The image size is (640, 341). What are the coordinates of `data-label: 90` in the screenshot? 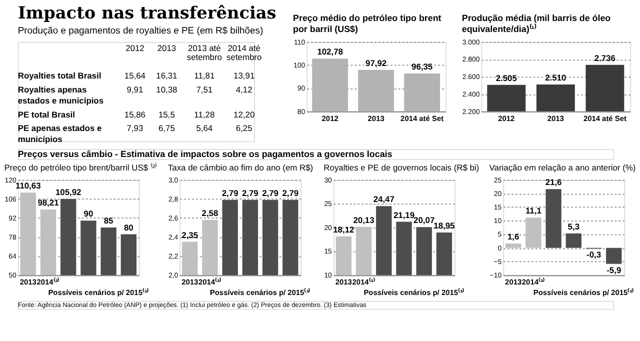 It's located at (89, 213).